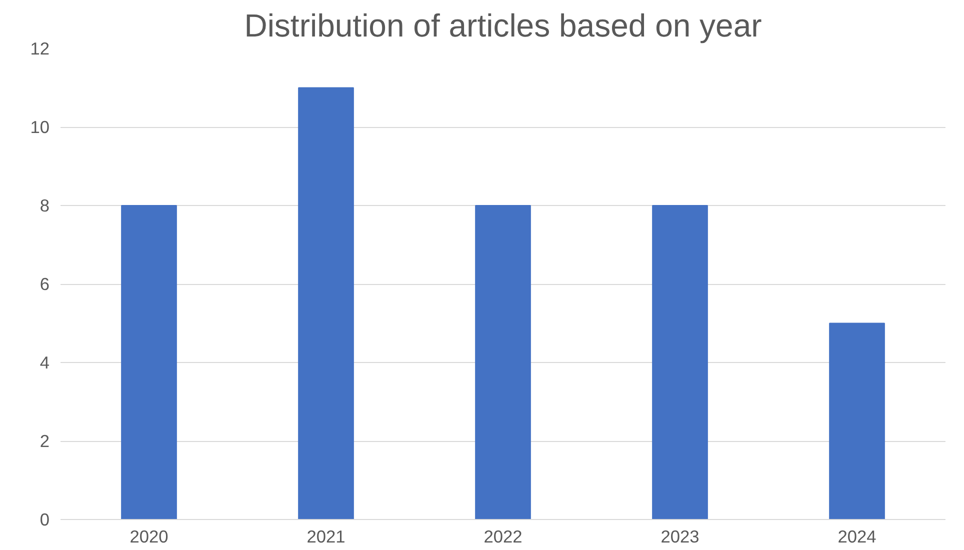 The width and height of the screenshot is (964, 550). I want to click on y-tick-label: 12, so click(40, 48).